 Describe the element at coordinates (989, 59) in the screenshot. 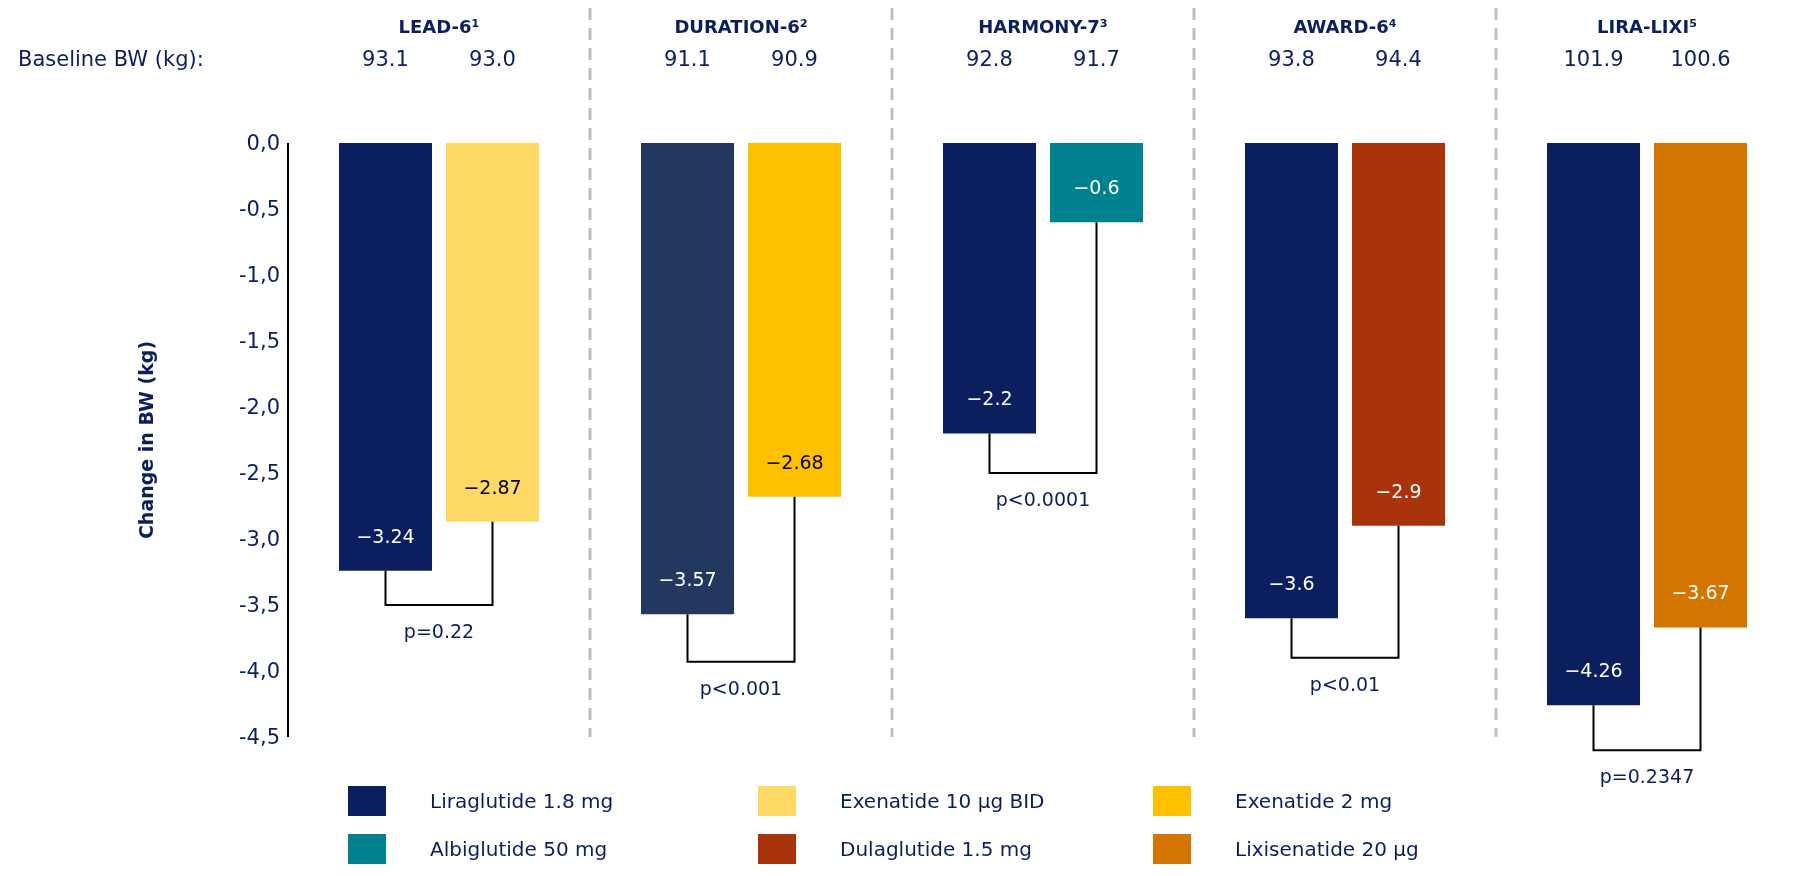

I see `text: 92.8` at that location.